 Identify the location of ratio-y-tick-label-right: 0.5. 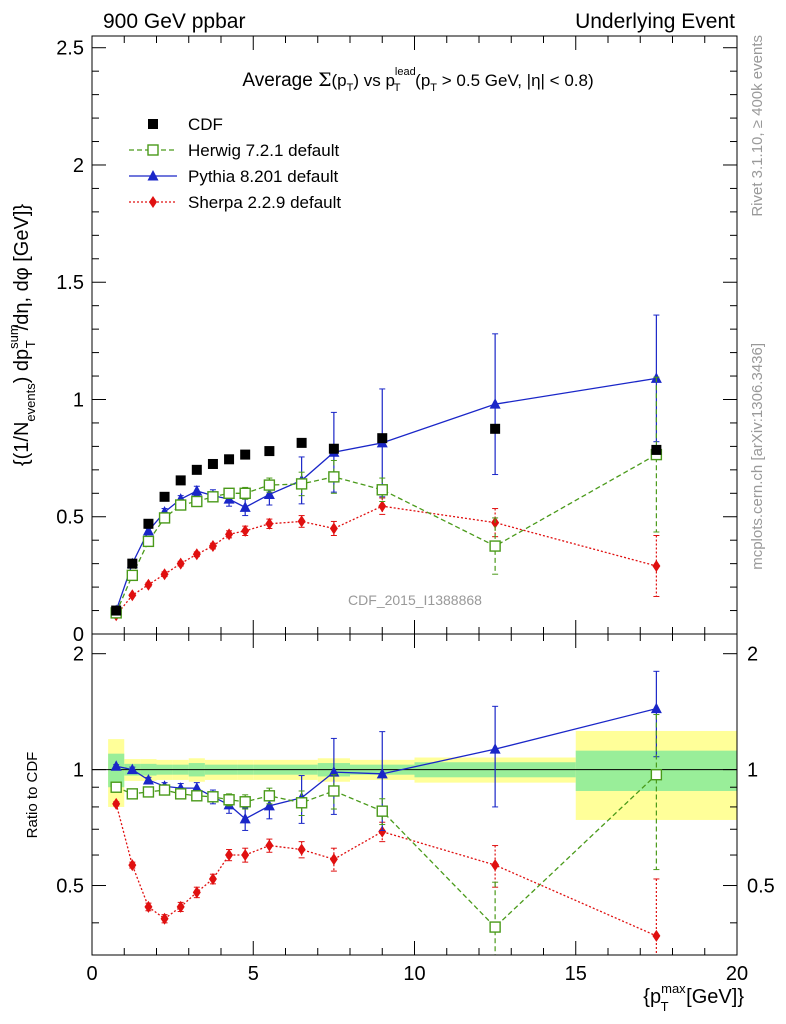
(761, 887).